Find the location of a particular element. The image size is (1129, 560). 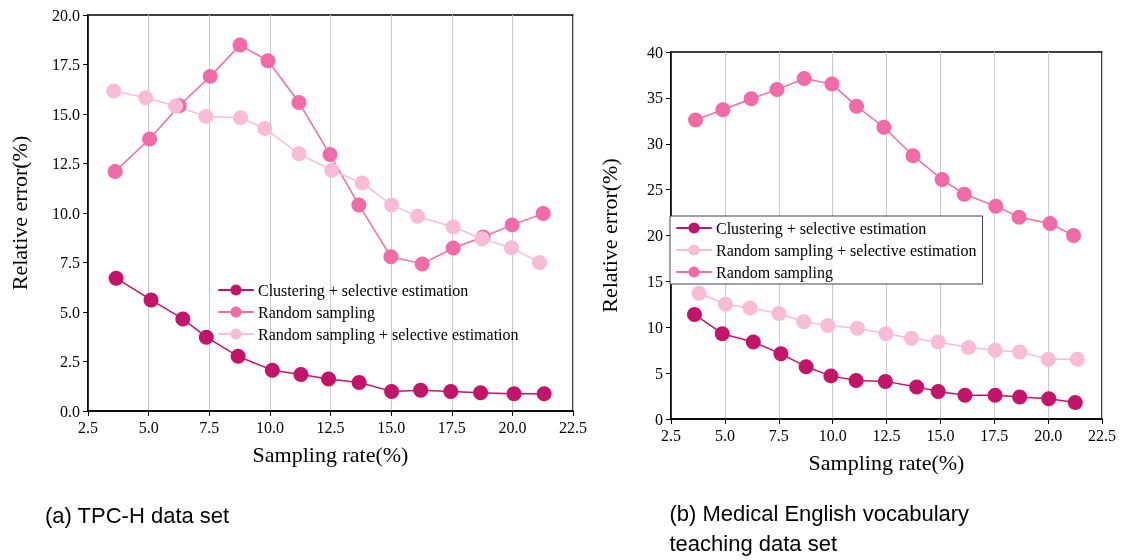

y-tick-label: 5.0 is located at coordinates (70, 312).